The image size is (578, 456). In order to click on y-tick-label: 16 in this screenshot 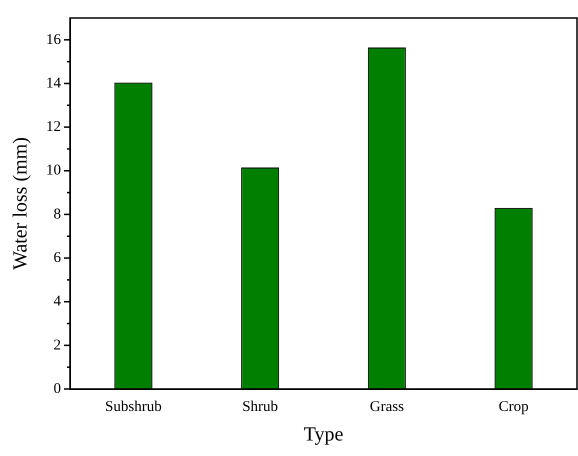, I will do `click(54, 40)`.